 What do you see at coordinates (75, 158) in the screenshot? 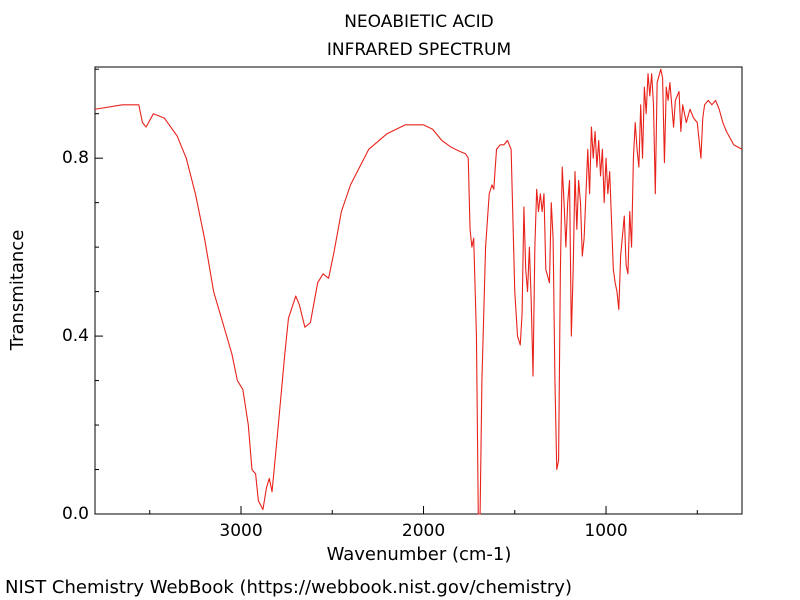
I see `y-tick-label: 0.8` at bounding box center [75, 158].